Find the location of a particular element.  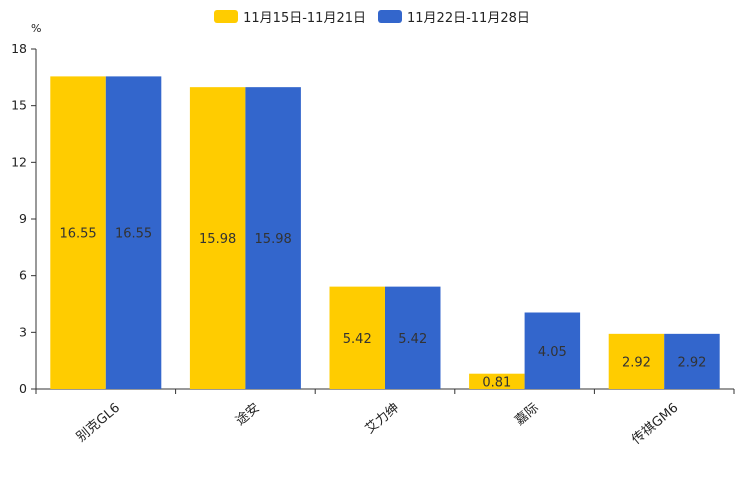

data-label-1-2: 5.42 is located at coordinates (357, 339).